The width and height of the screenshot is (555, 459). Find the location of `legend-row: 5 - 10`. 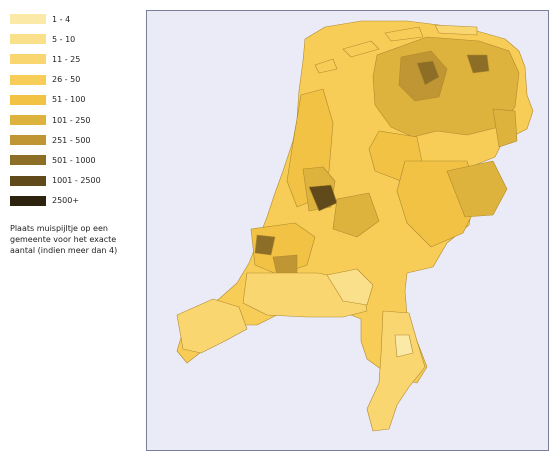

legend-row: 5 - 10 is located at coordinates (76, 39).